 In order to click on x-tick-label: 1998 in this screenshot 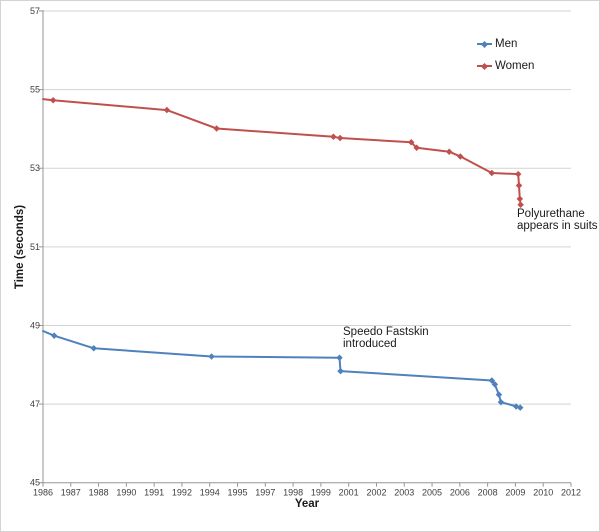, I will do `click(293, 493)`.